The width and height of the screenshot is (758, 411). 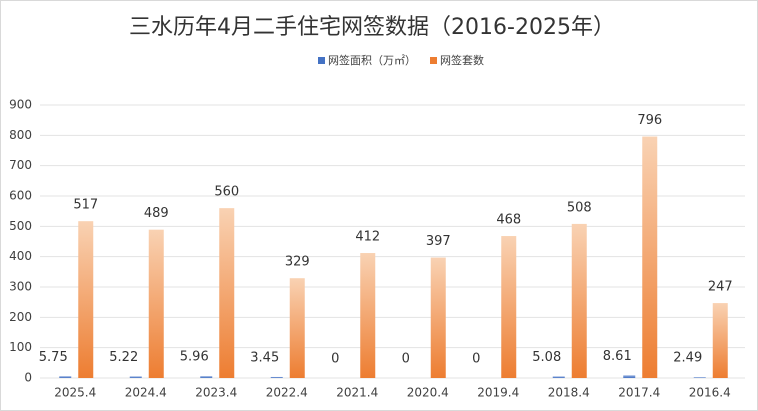 I want to click on x-tick-label: 2024.4, so click(x=146, y=393).